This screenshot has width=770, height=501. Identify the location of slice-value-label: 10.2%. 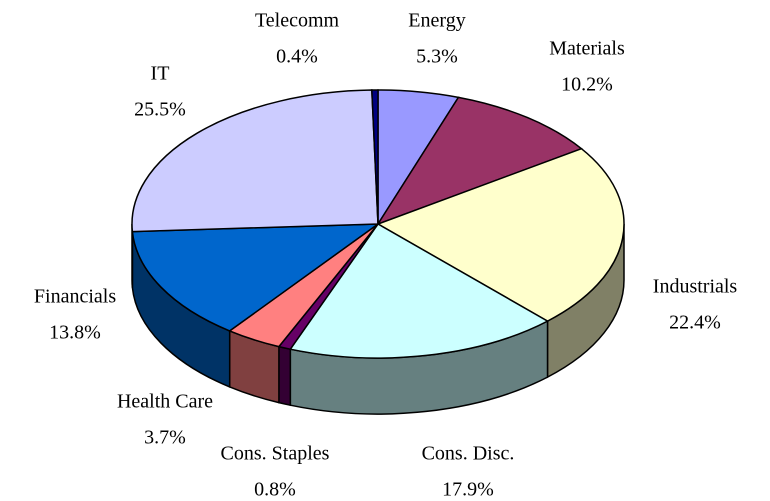
(587, 85).